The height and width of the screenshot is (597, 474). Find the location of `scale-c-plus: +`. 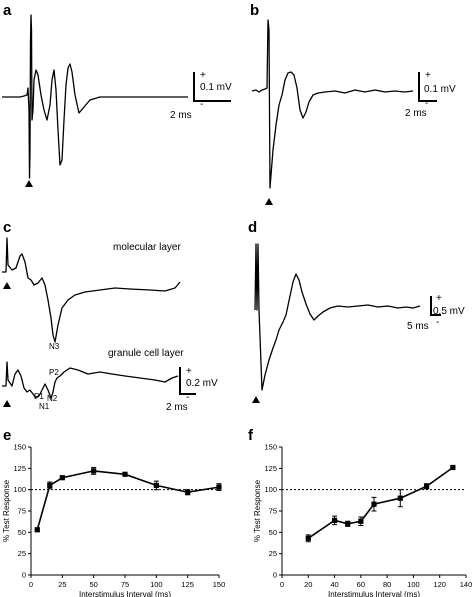

scale-c-plus: + is located at coordinates (189, 371).